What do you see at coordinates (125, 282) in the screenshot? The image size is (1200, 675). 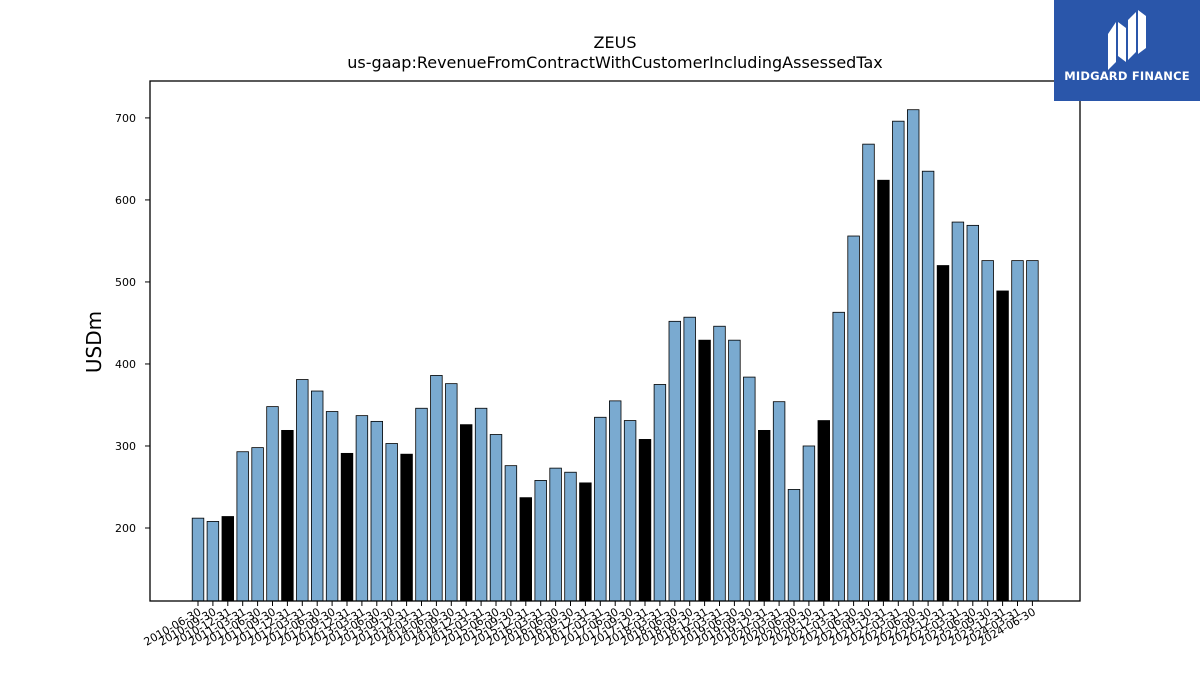 I see `y-tick-label: 500` at bounding box center [125, 282].